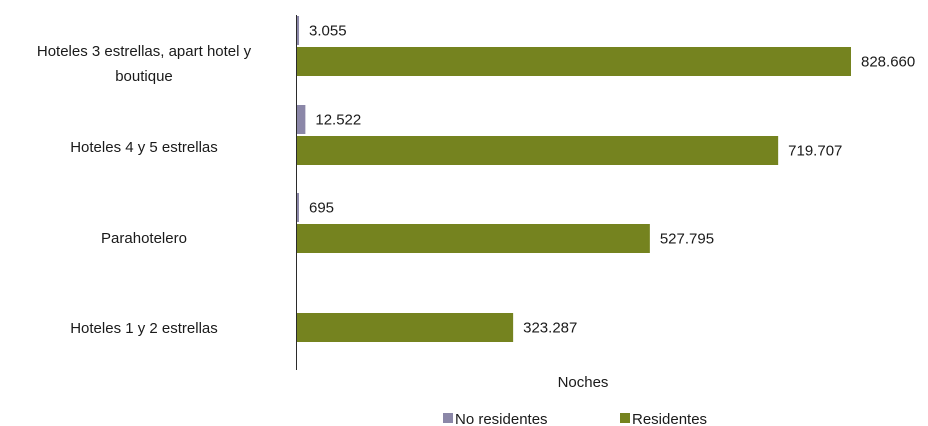 The image size is (928, 426). Describe the element at coordinates (321, 208) in the screenshot. I see `value-label: 695` at that location.